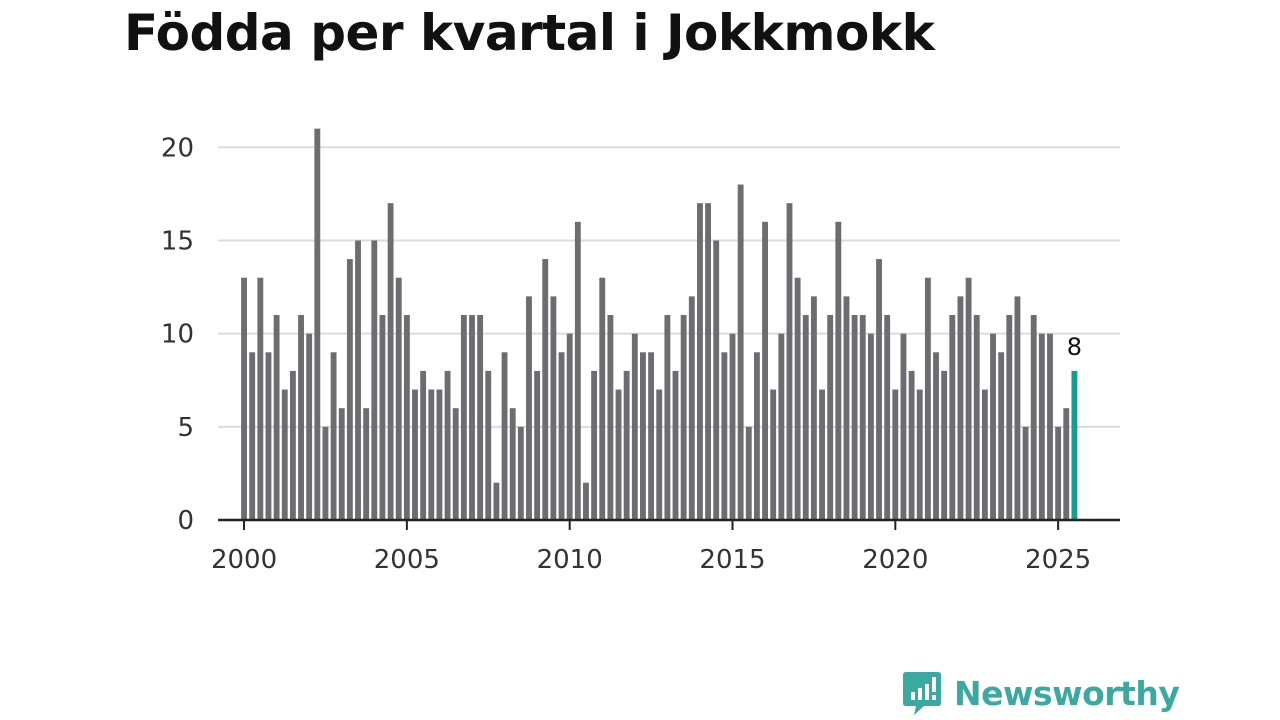 Image resolution: width=1280 pixels, height=720 pixels. Describe the element at coordinates (529, 33) in the screenshot. I see `chart-title: Födda per kvartal i Jokkmokk` at that location.